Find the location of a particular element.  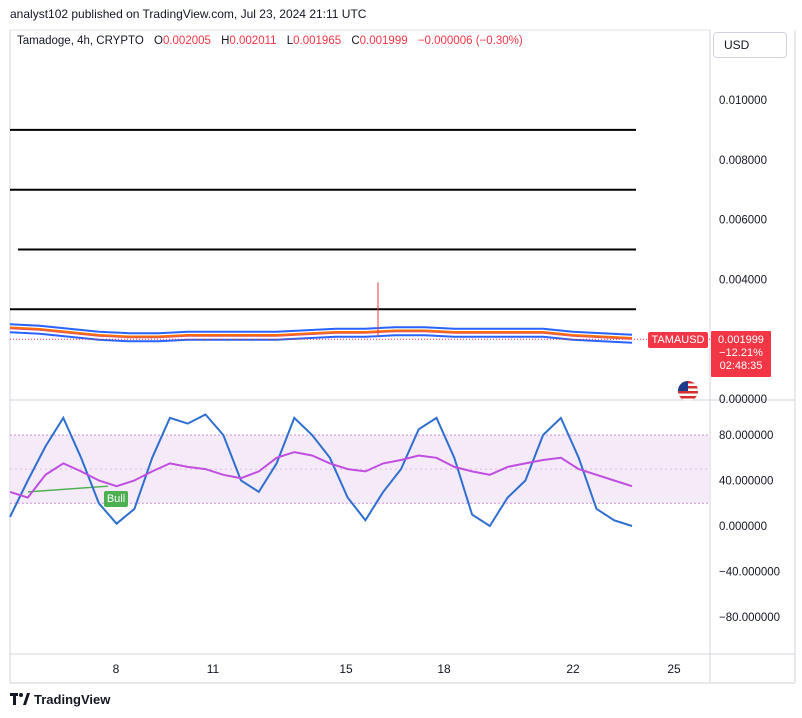

price-y-tick: 0.006000 is located at coordinates (743, 221).